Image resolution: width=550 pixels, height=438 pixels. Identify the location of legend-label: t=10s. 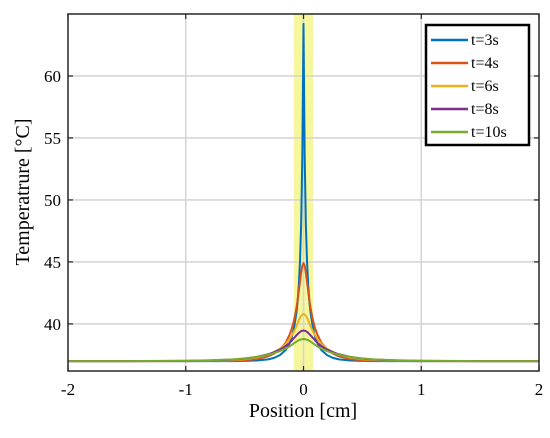
(489, 132).